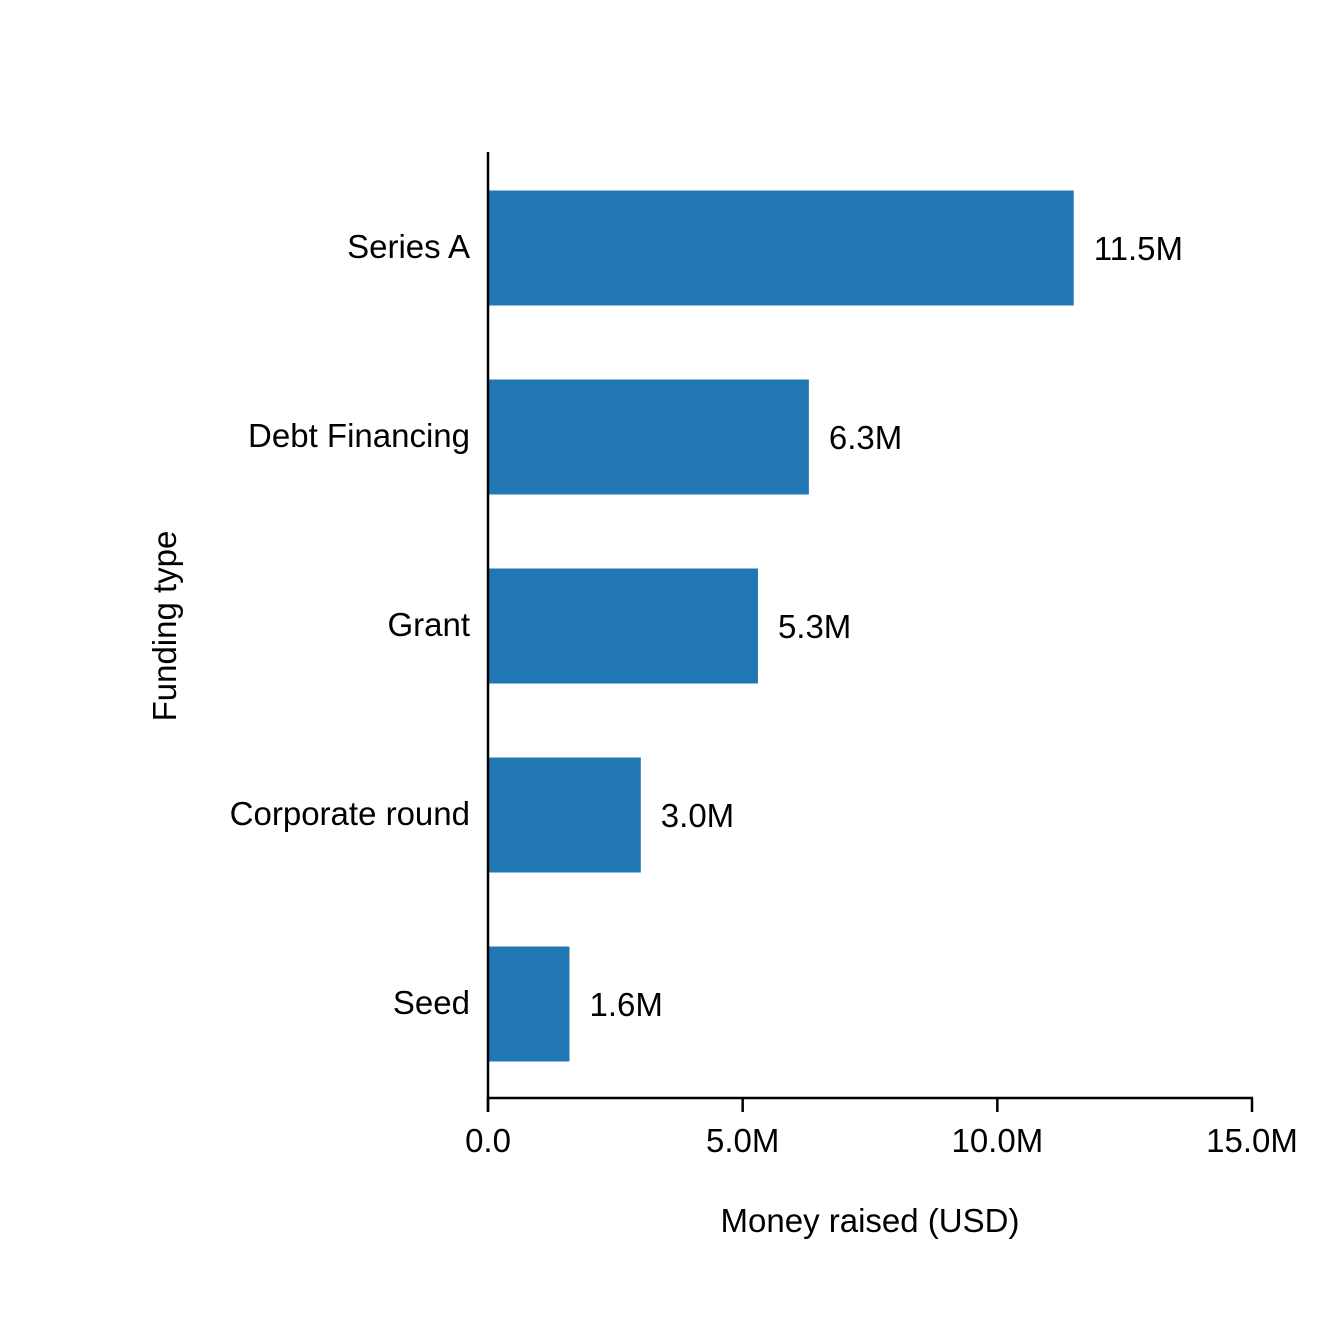  Describe the element at coordinates (814, 626) in the screenshot. I see `bar-value-label-2: 5.3M` at that location.